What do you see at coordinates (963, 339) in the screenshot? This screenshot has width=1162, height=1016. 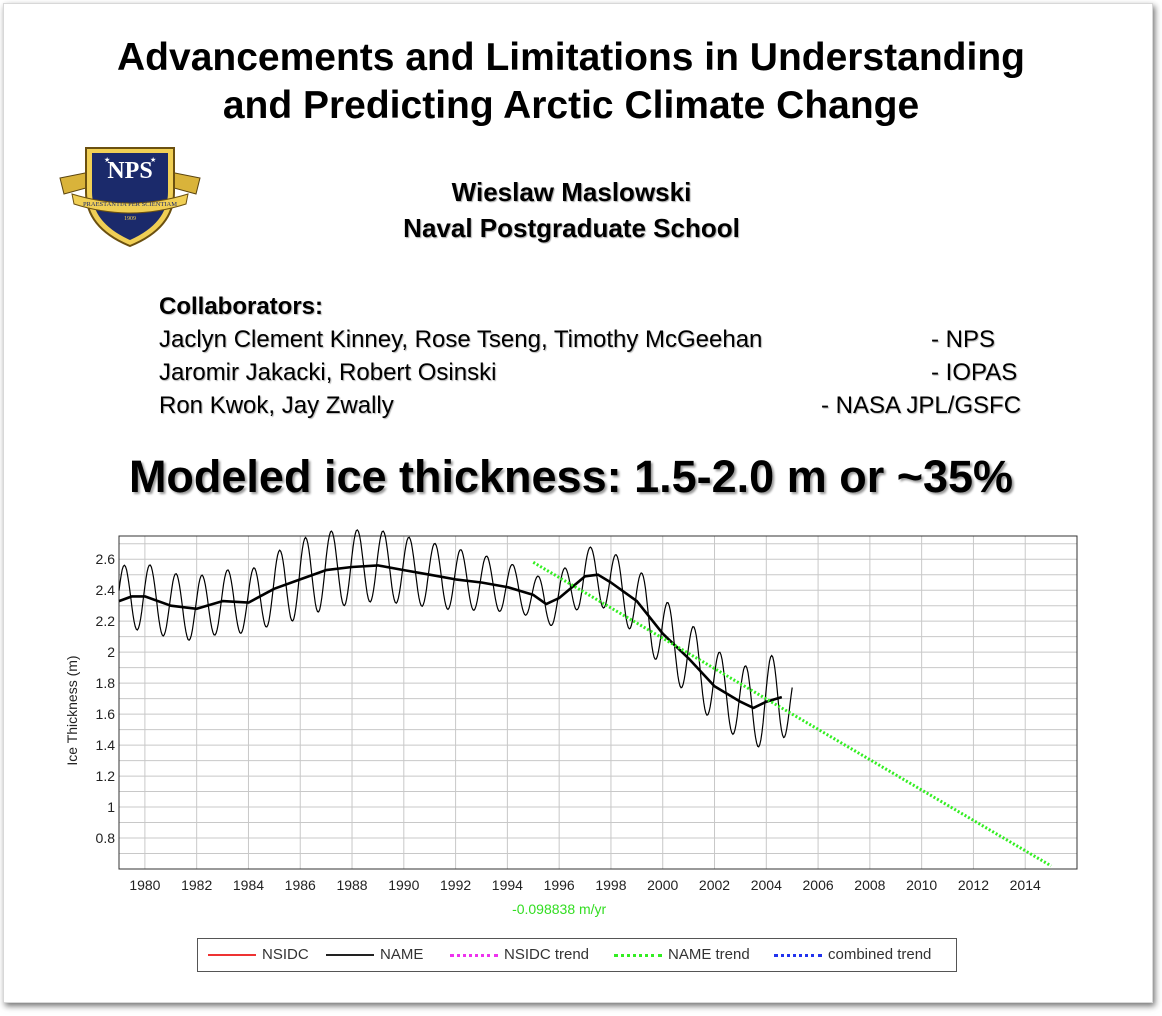 I see `collaborator-org: - NPS` at bounding box center [963, 339].